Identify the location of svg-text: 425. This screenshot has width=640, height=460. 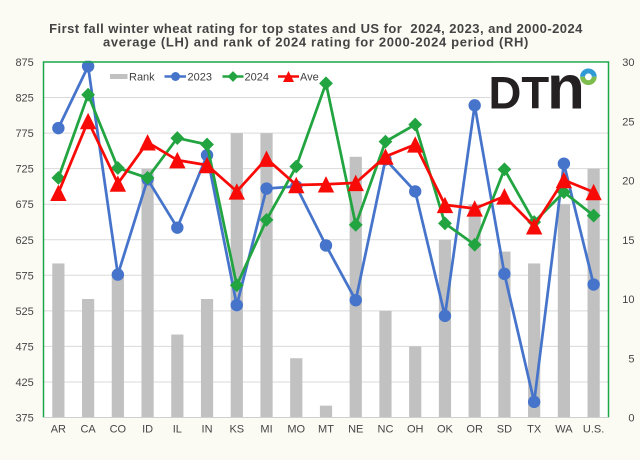
(24, 383).